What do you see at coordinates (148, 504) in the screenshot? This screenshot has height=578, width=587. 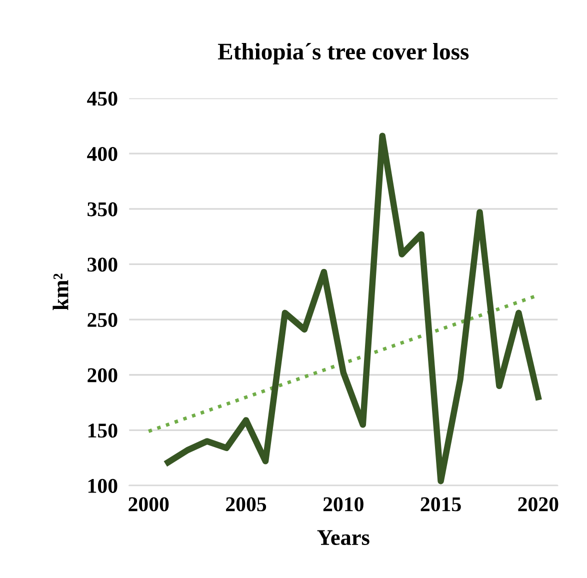 I see `x-tick-label: 2000` at bounding box center [148, 504].